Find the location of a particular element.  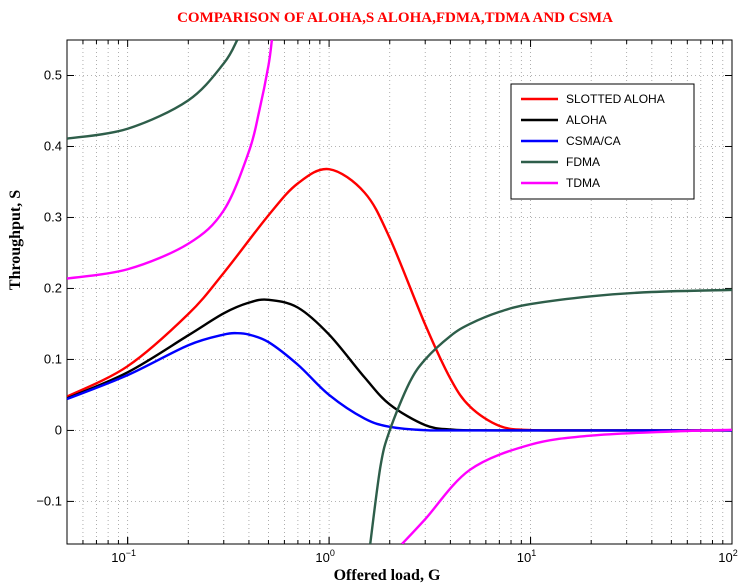

legend-entry-label: SLOTTED ALOHA is located at coordinates (615, 99).